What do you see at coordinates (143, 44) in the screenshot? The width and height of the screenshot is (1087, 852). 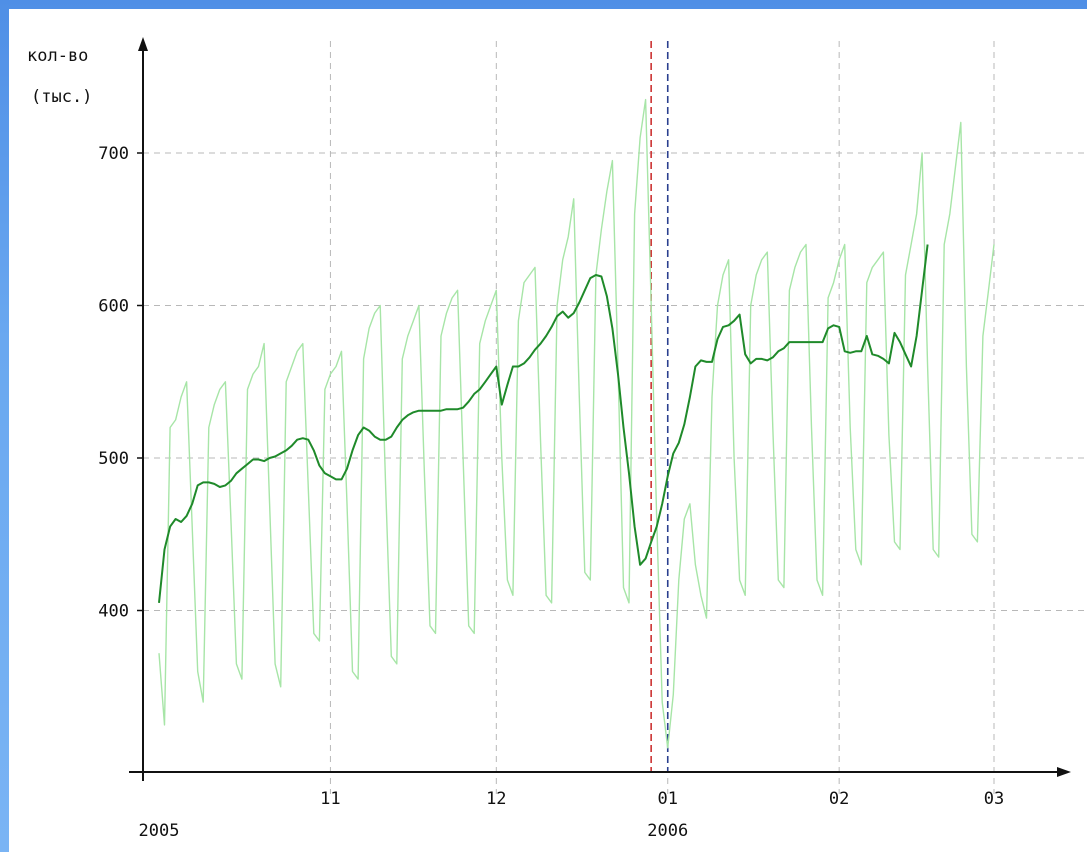 I see `y-axis-arrow` at bounding box center [143, 44].